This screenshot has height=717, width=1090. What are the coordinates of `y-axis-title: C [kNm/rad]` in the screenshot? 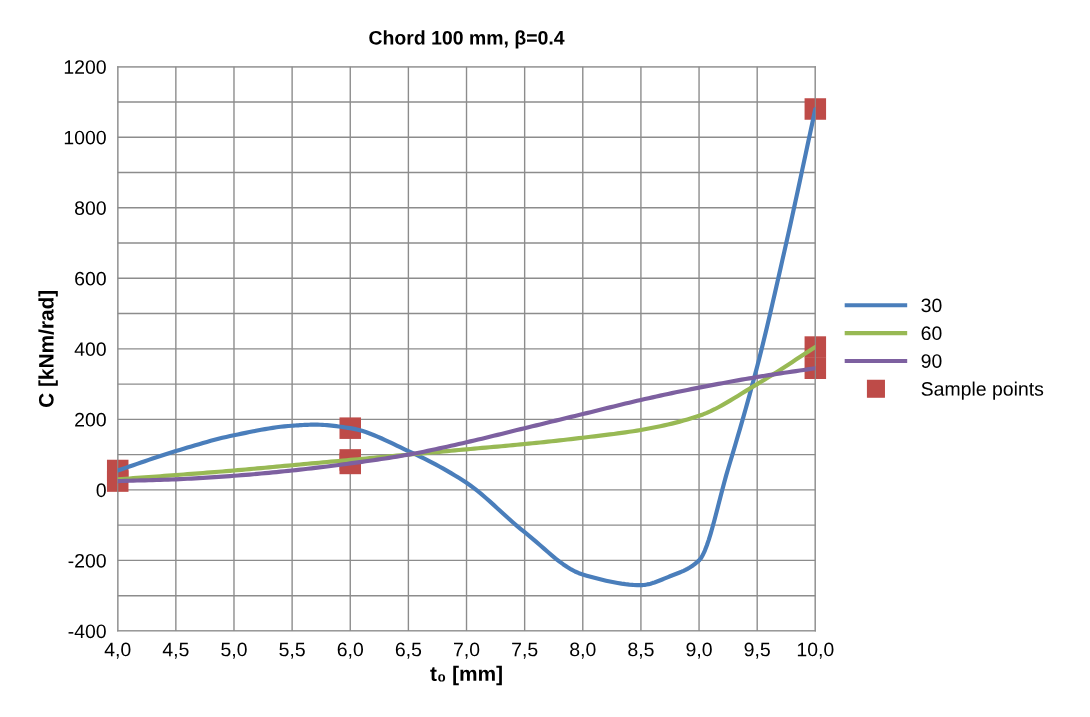 It's located at (48, 348).